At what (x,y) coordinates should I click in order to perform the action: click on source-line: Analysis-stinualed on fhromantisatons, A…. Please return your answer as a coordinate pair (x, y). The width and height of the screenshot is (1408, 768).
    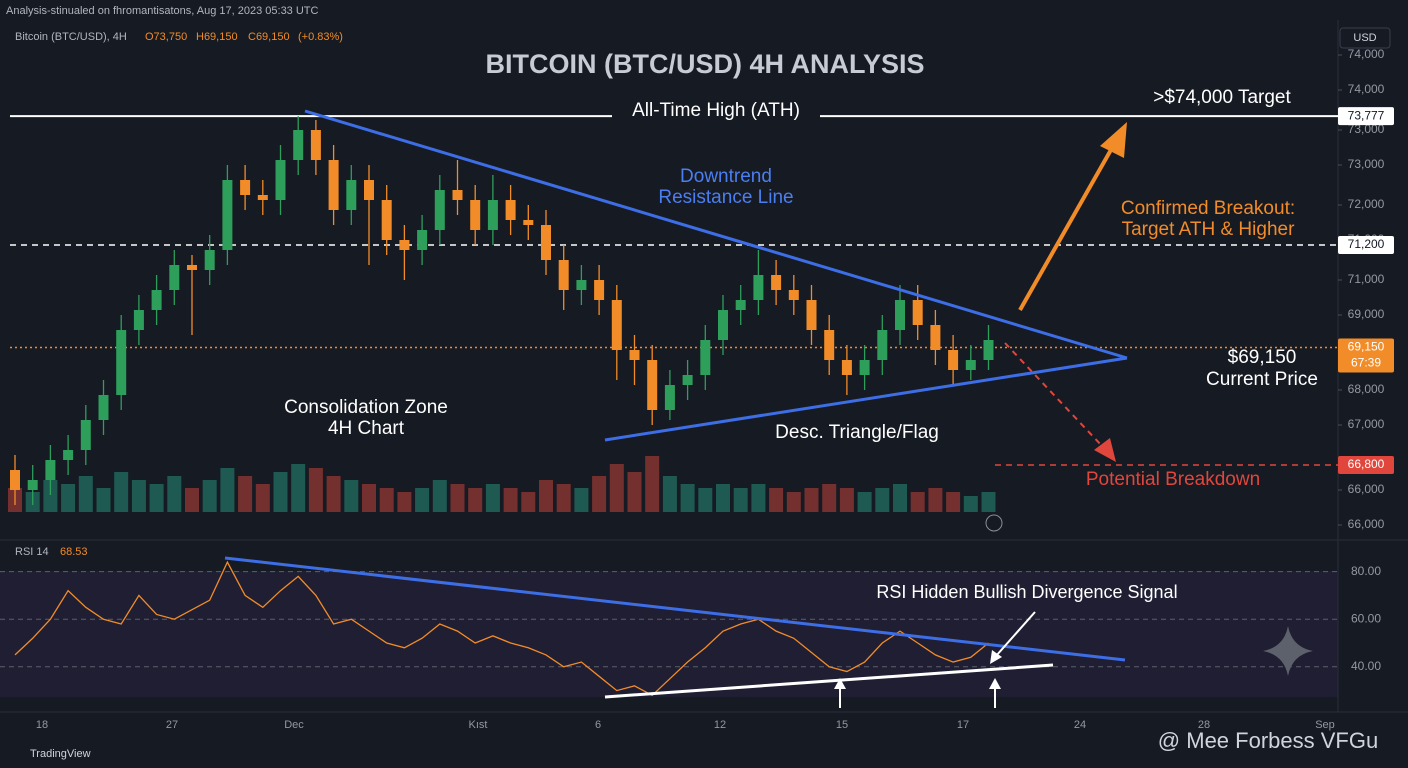
    Looking at the image, I should click on (162, 11).